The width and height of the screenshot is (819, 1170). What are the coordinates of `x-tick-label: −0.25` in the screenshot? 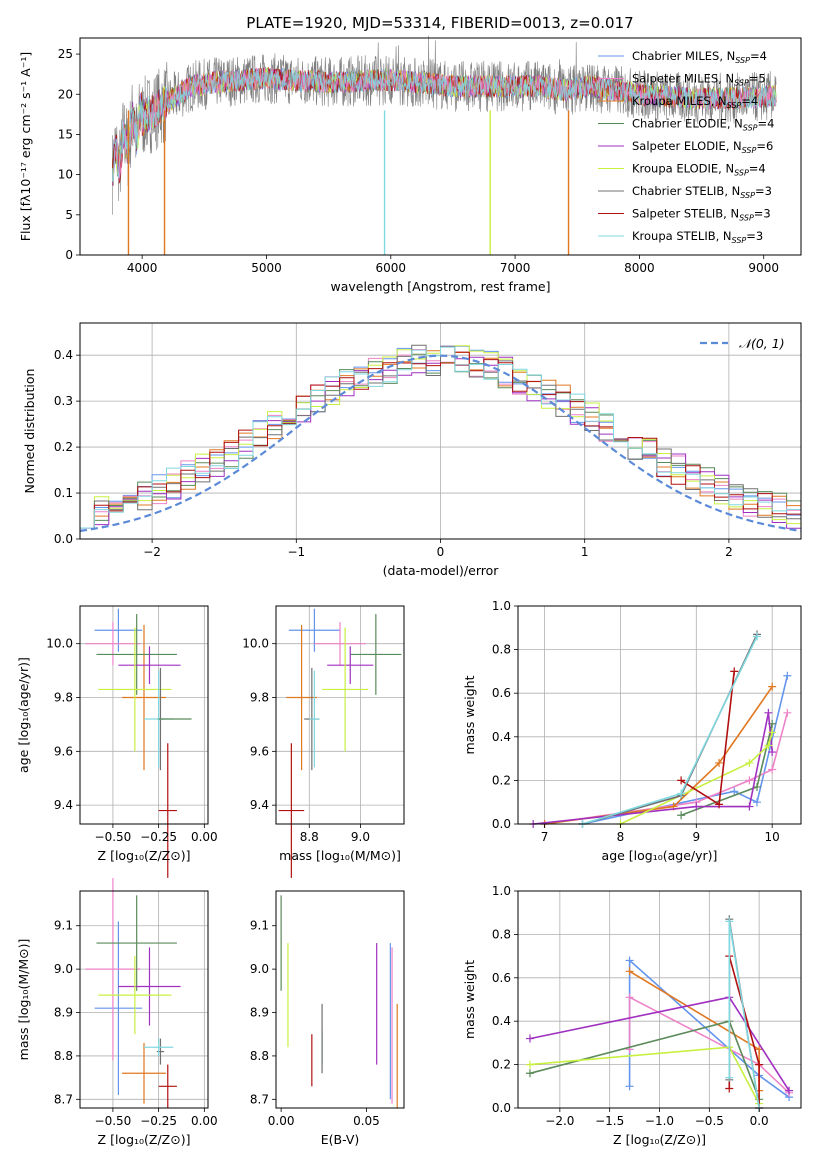 It's located at (158, 1121).